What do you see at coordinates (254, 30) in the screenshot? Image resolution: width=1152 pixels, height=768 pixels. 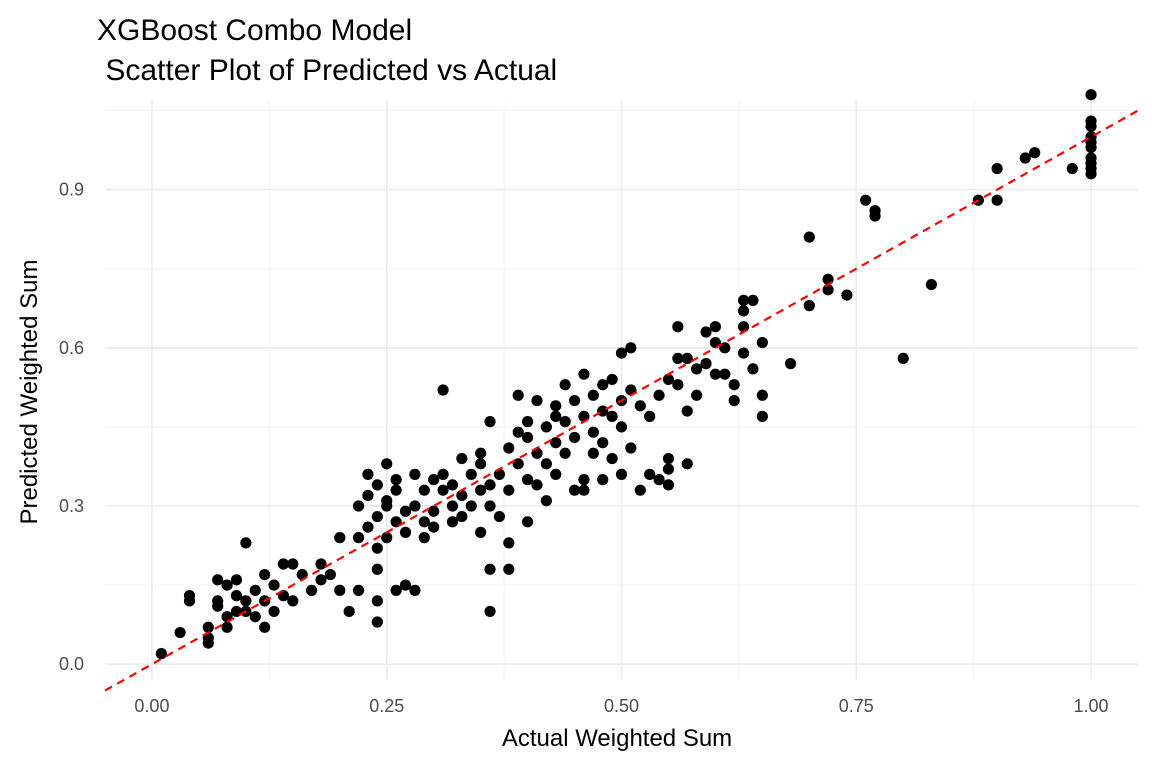 I see `chart-title: XGBoost Combo Model` at bounding box center [254, 30].